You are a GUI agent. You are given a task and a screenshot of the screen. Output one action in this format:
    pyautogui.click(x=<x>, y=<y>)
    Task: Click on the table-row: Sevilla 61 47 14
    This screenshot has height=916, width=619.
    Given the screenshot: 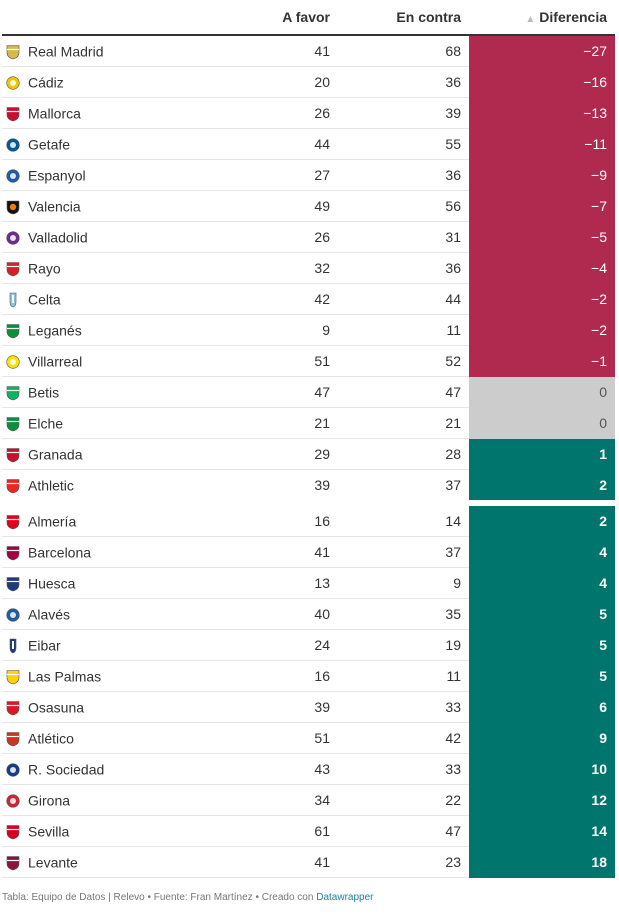 What is the action you would take?
    pyautogui.click(x=308, y=831)
    